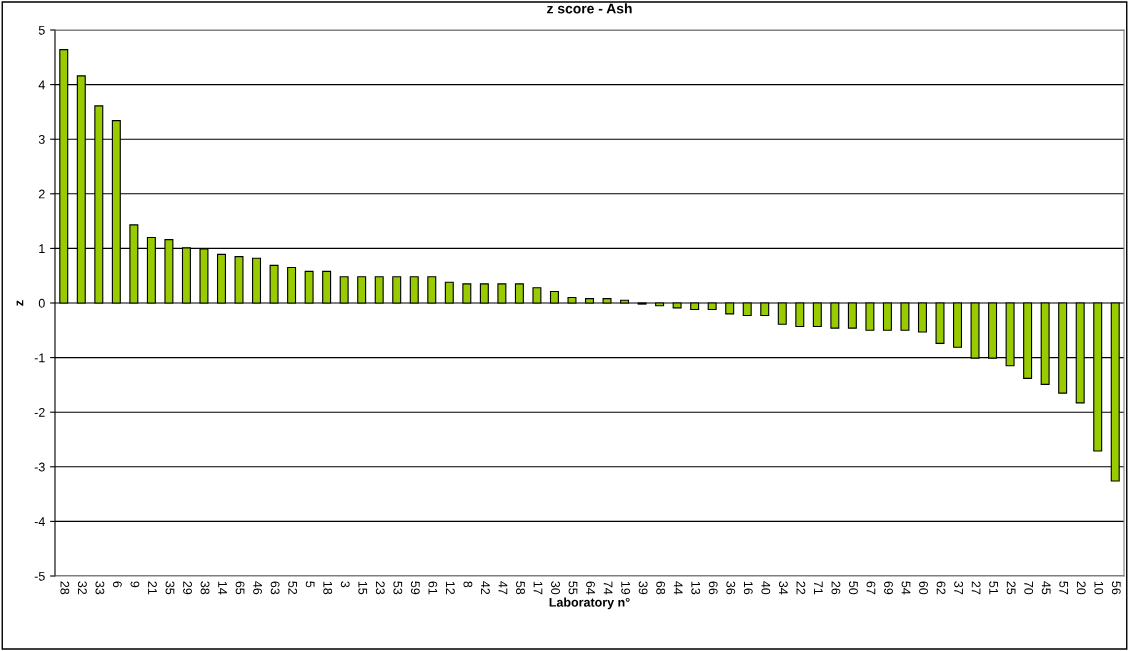 Image resolution: width=1129 pixels, height=651 pixels. Describe the element at coordinates (41, 194) in the screenshot. I see `y-tick-label: 2` at that location.